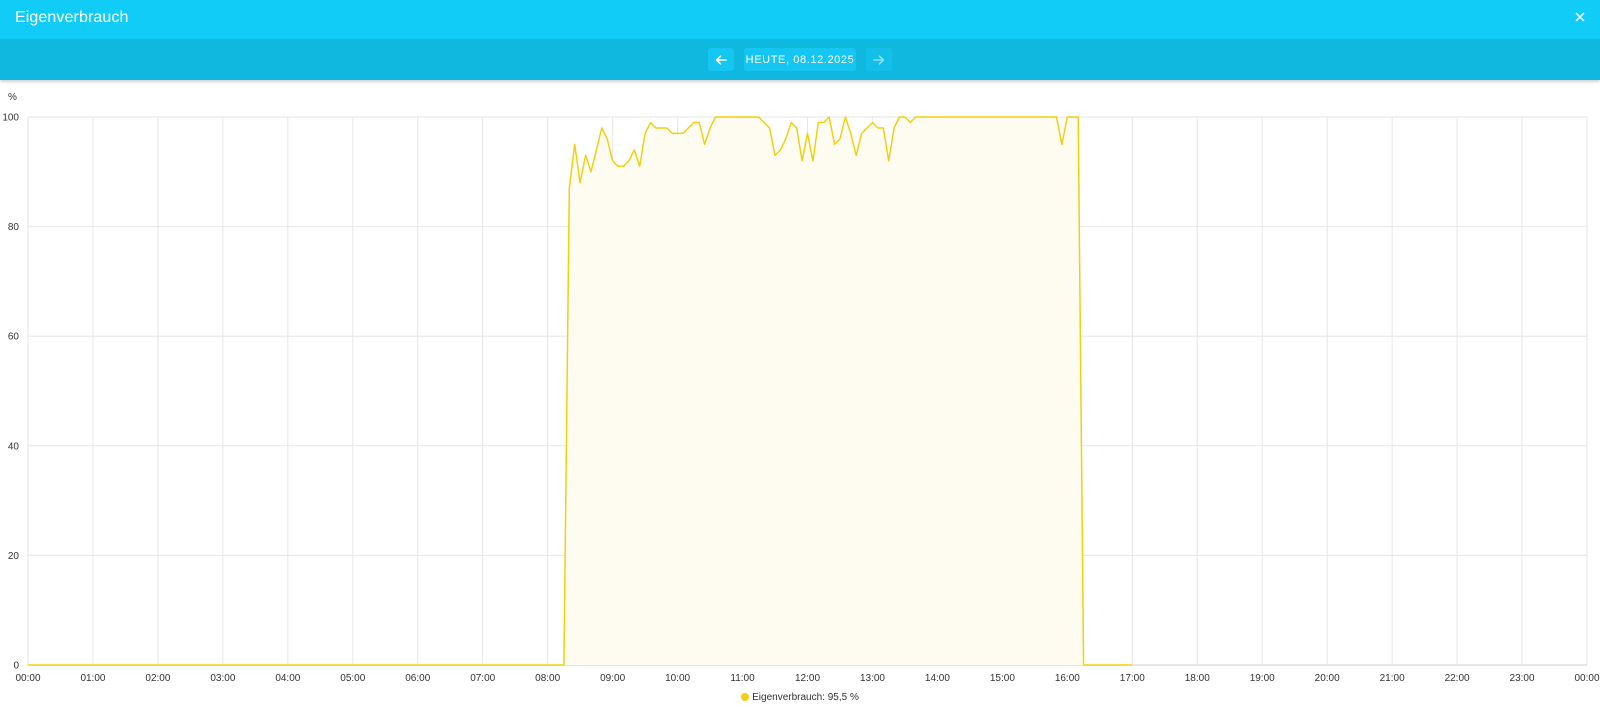 The image size is (1600, 715). What do you see at coordinates (547, 678) in the screenshot?
I see `x-tick-label: 08:00` at bounding box center [547, 678].